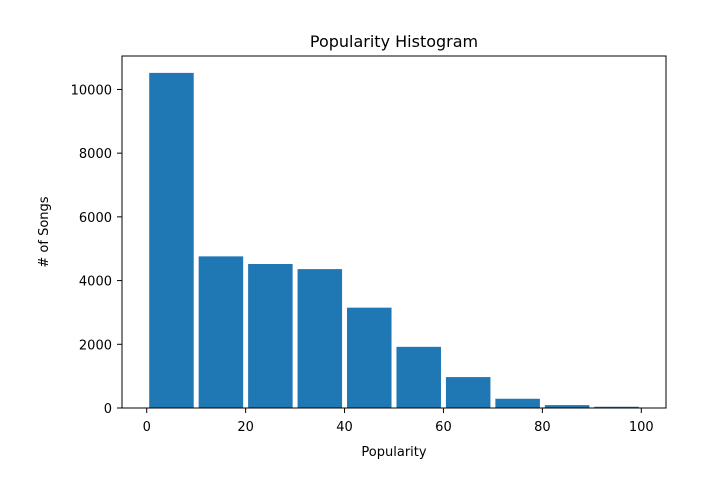 This screenshot has width=728, height=488. Describe the element at coordinates (542, 427) in the screenshot. I see `x-tick-label: 80` at that location.